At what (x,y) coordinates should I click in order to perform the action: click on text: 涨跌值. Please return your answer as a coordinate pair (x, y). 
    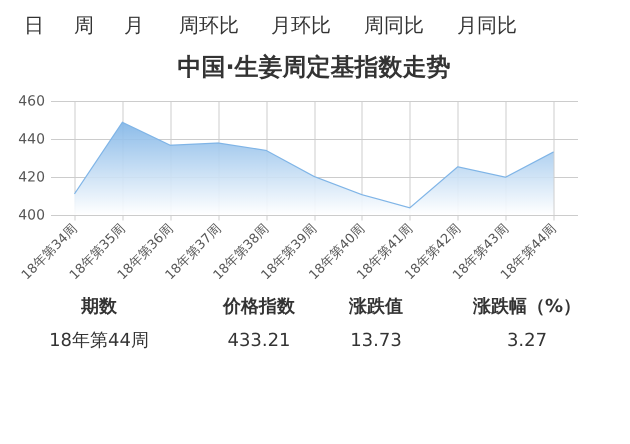
    Looking at the image, I should click on (375, 306).